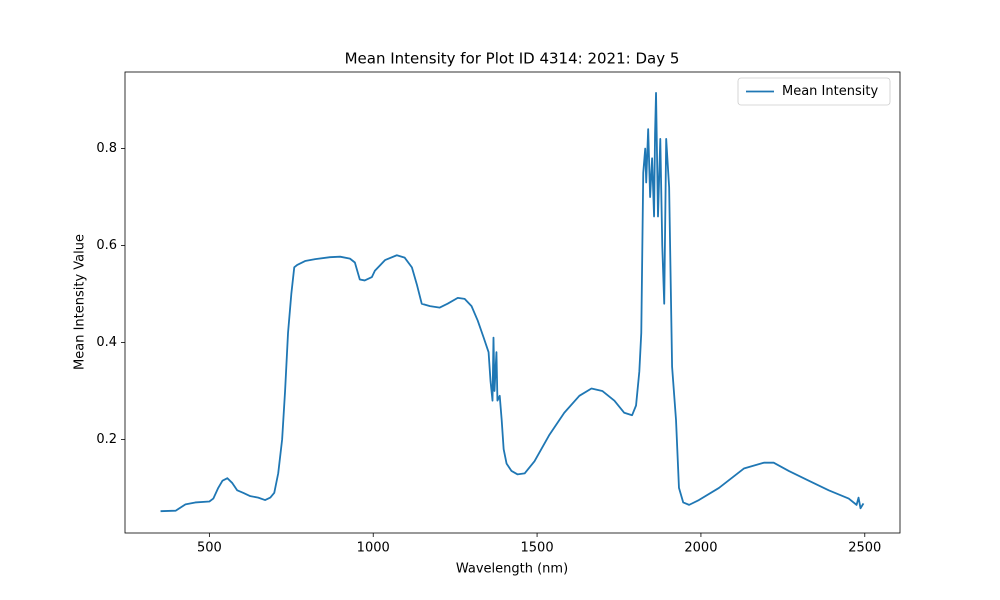 This screenshot has width=1000, height=600. What do you see at coordinates (106, 342) in the screenshot?
I see `y-tick-label: 0.4` at bounding box center [106, 342].